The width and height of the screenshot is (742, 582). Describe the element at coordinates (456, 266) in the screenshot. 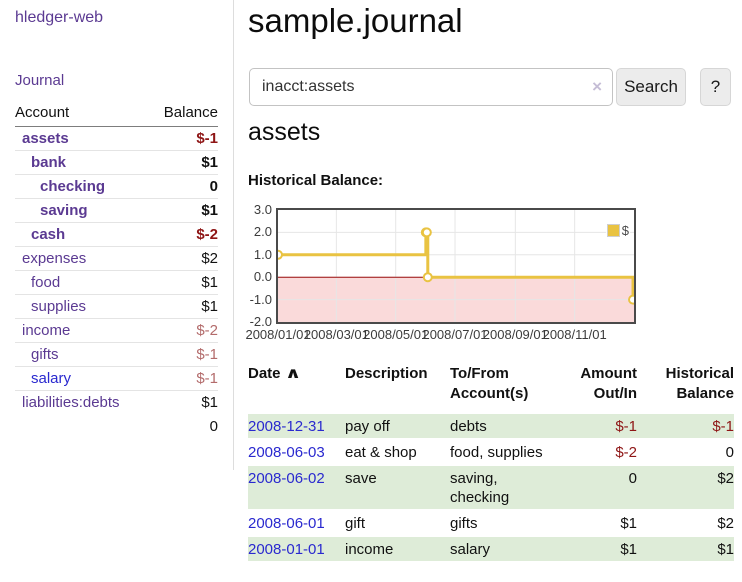

I see `historical-balance-chart: $` at that location.